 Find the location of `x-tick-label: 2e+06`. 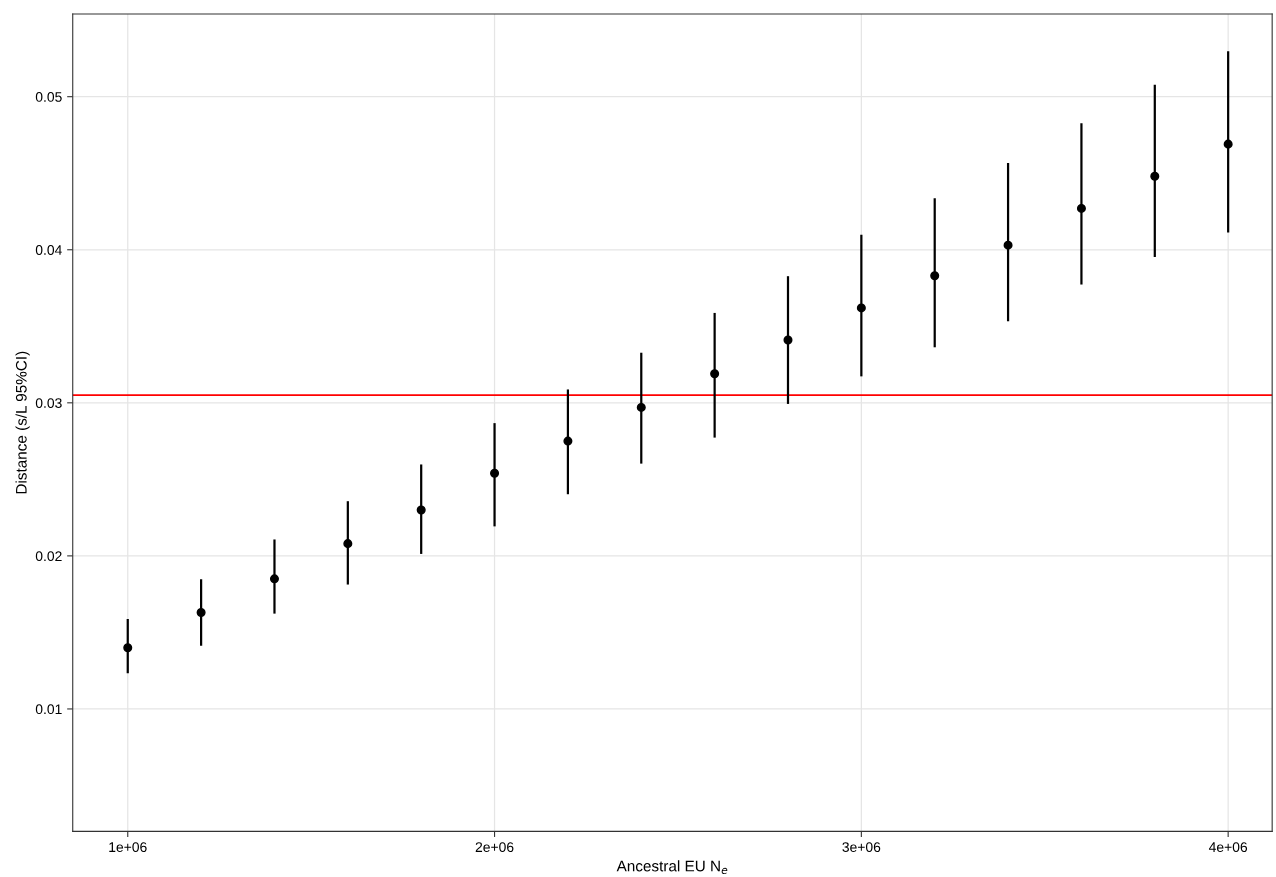

x-tick-label: 2e+06 is located at coordinates (494, 847).